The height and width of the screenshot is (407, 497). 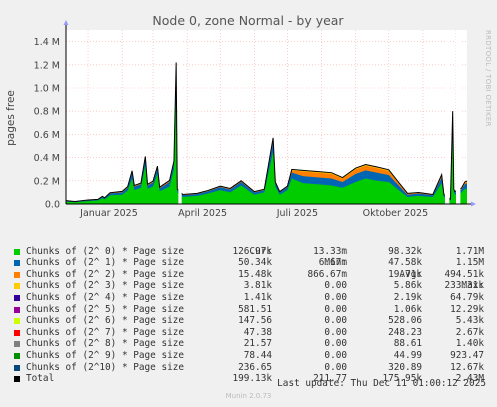 I want to click on legend-avg: 44.99, so click(x=407, y=355).